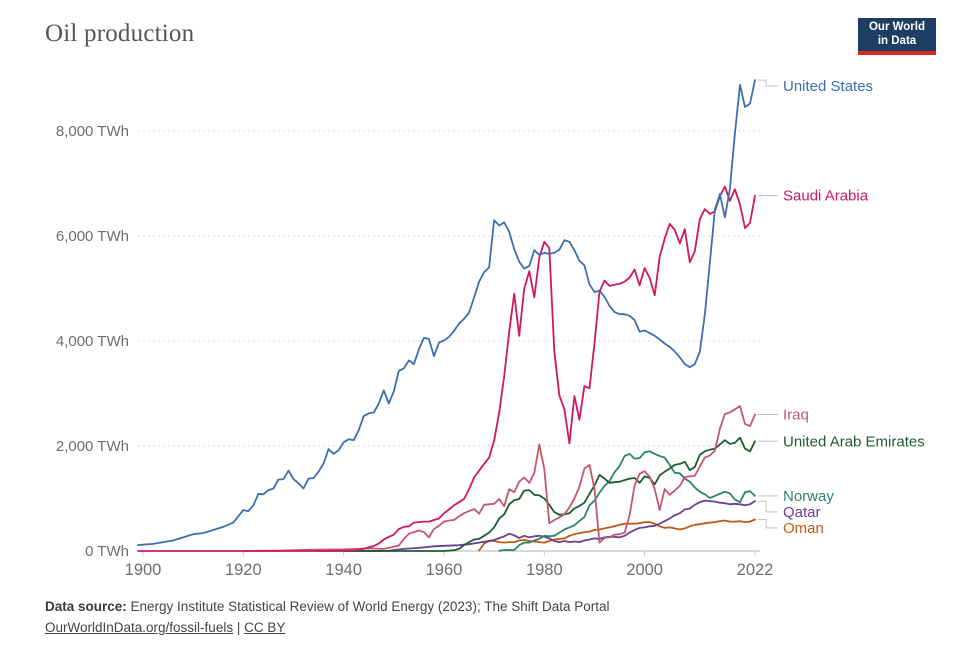 This screenshot has height=645, width=970. Describe the element at coordinates (86, 606) in the screenshot. I see `data-source-label: Data source:` at that location.